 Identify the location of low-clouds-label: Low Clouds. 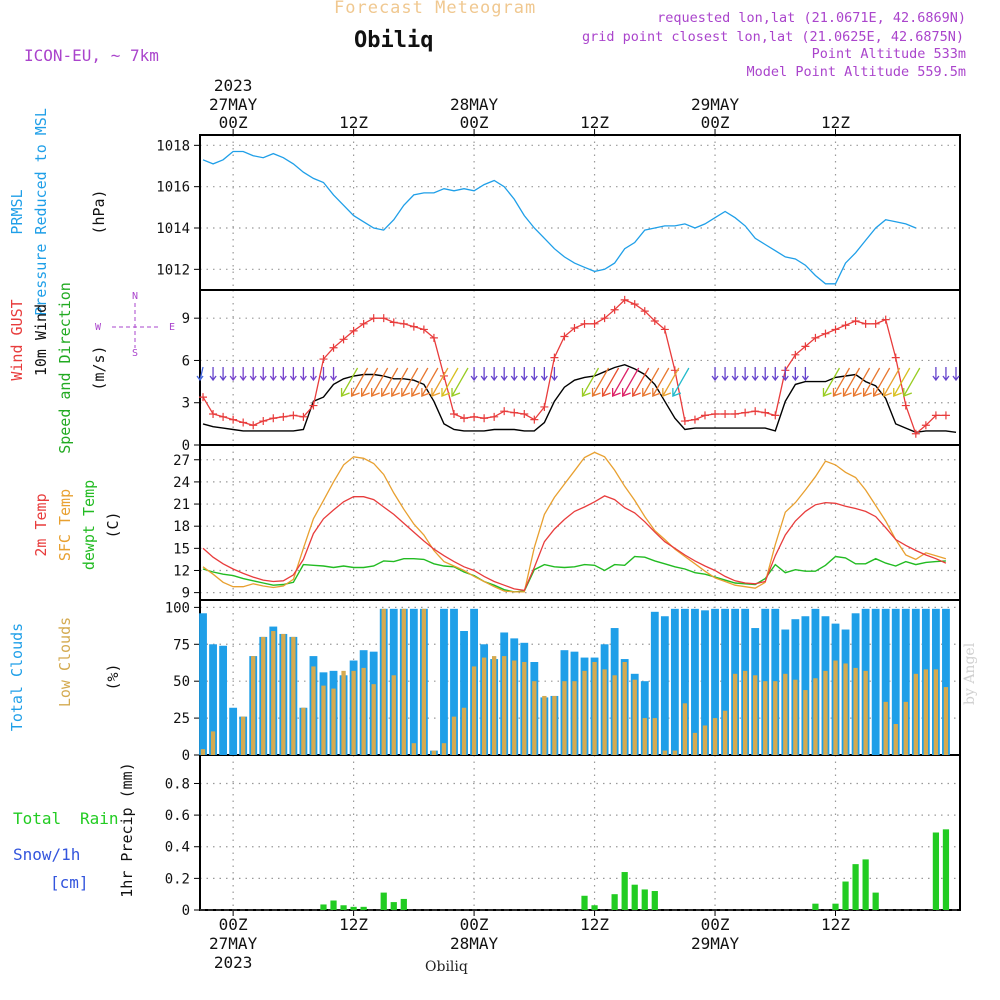
(65, 662).